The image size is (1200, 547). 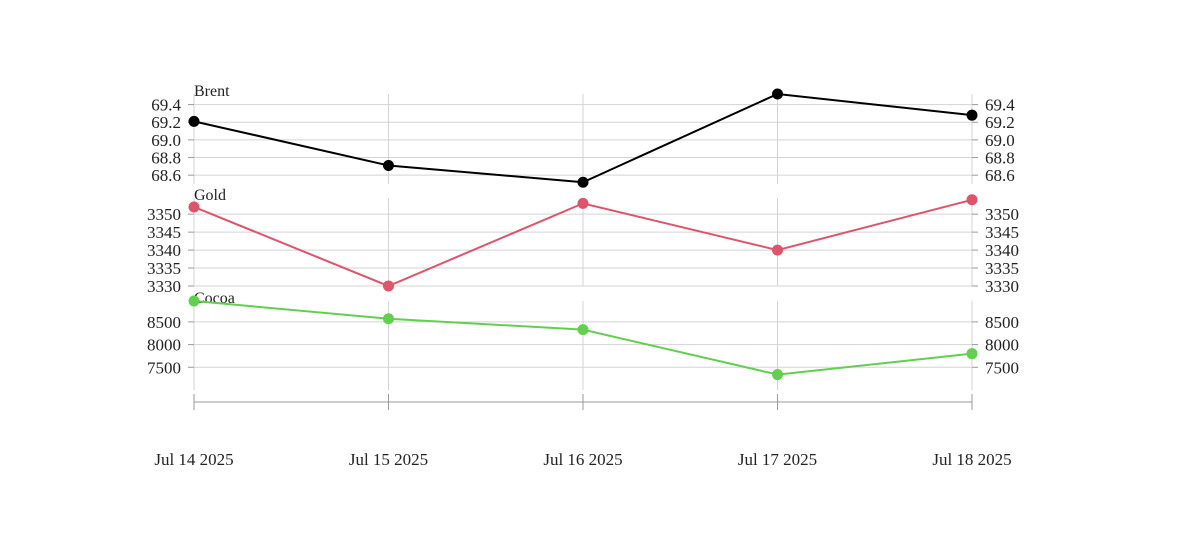 What do you see at coordinates (1002, 367) in the screenshot?
I see `panel-2-ytick-right-0: 7500` at bounding box center [1002, 367].